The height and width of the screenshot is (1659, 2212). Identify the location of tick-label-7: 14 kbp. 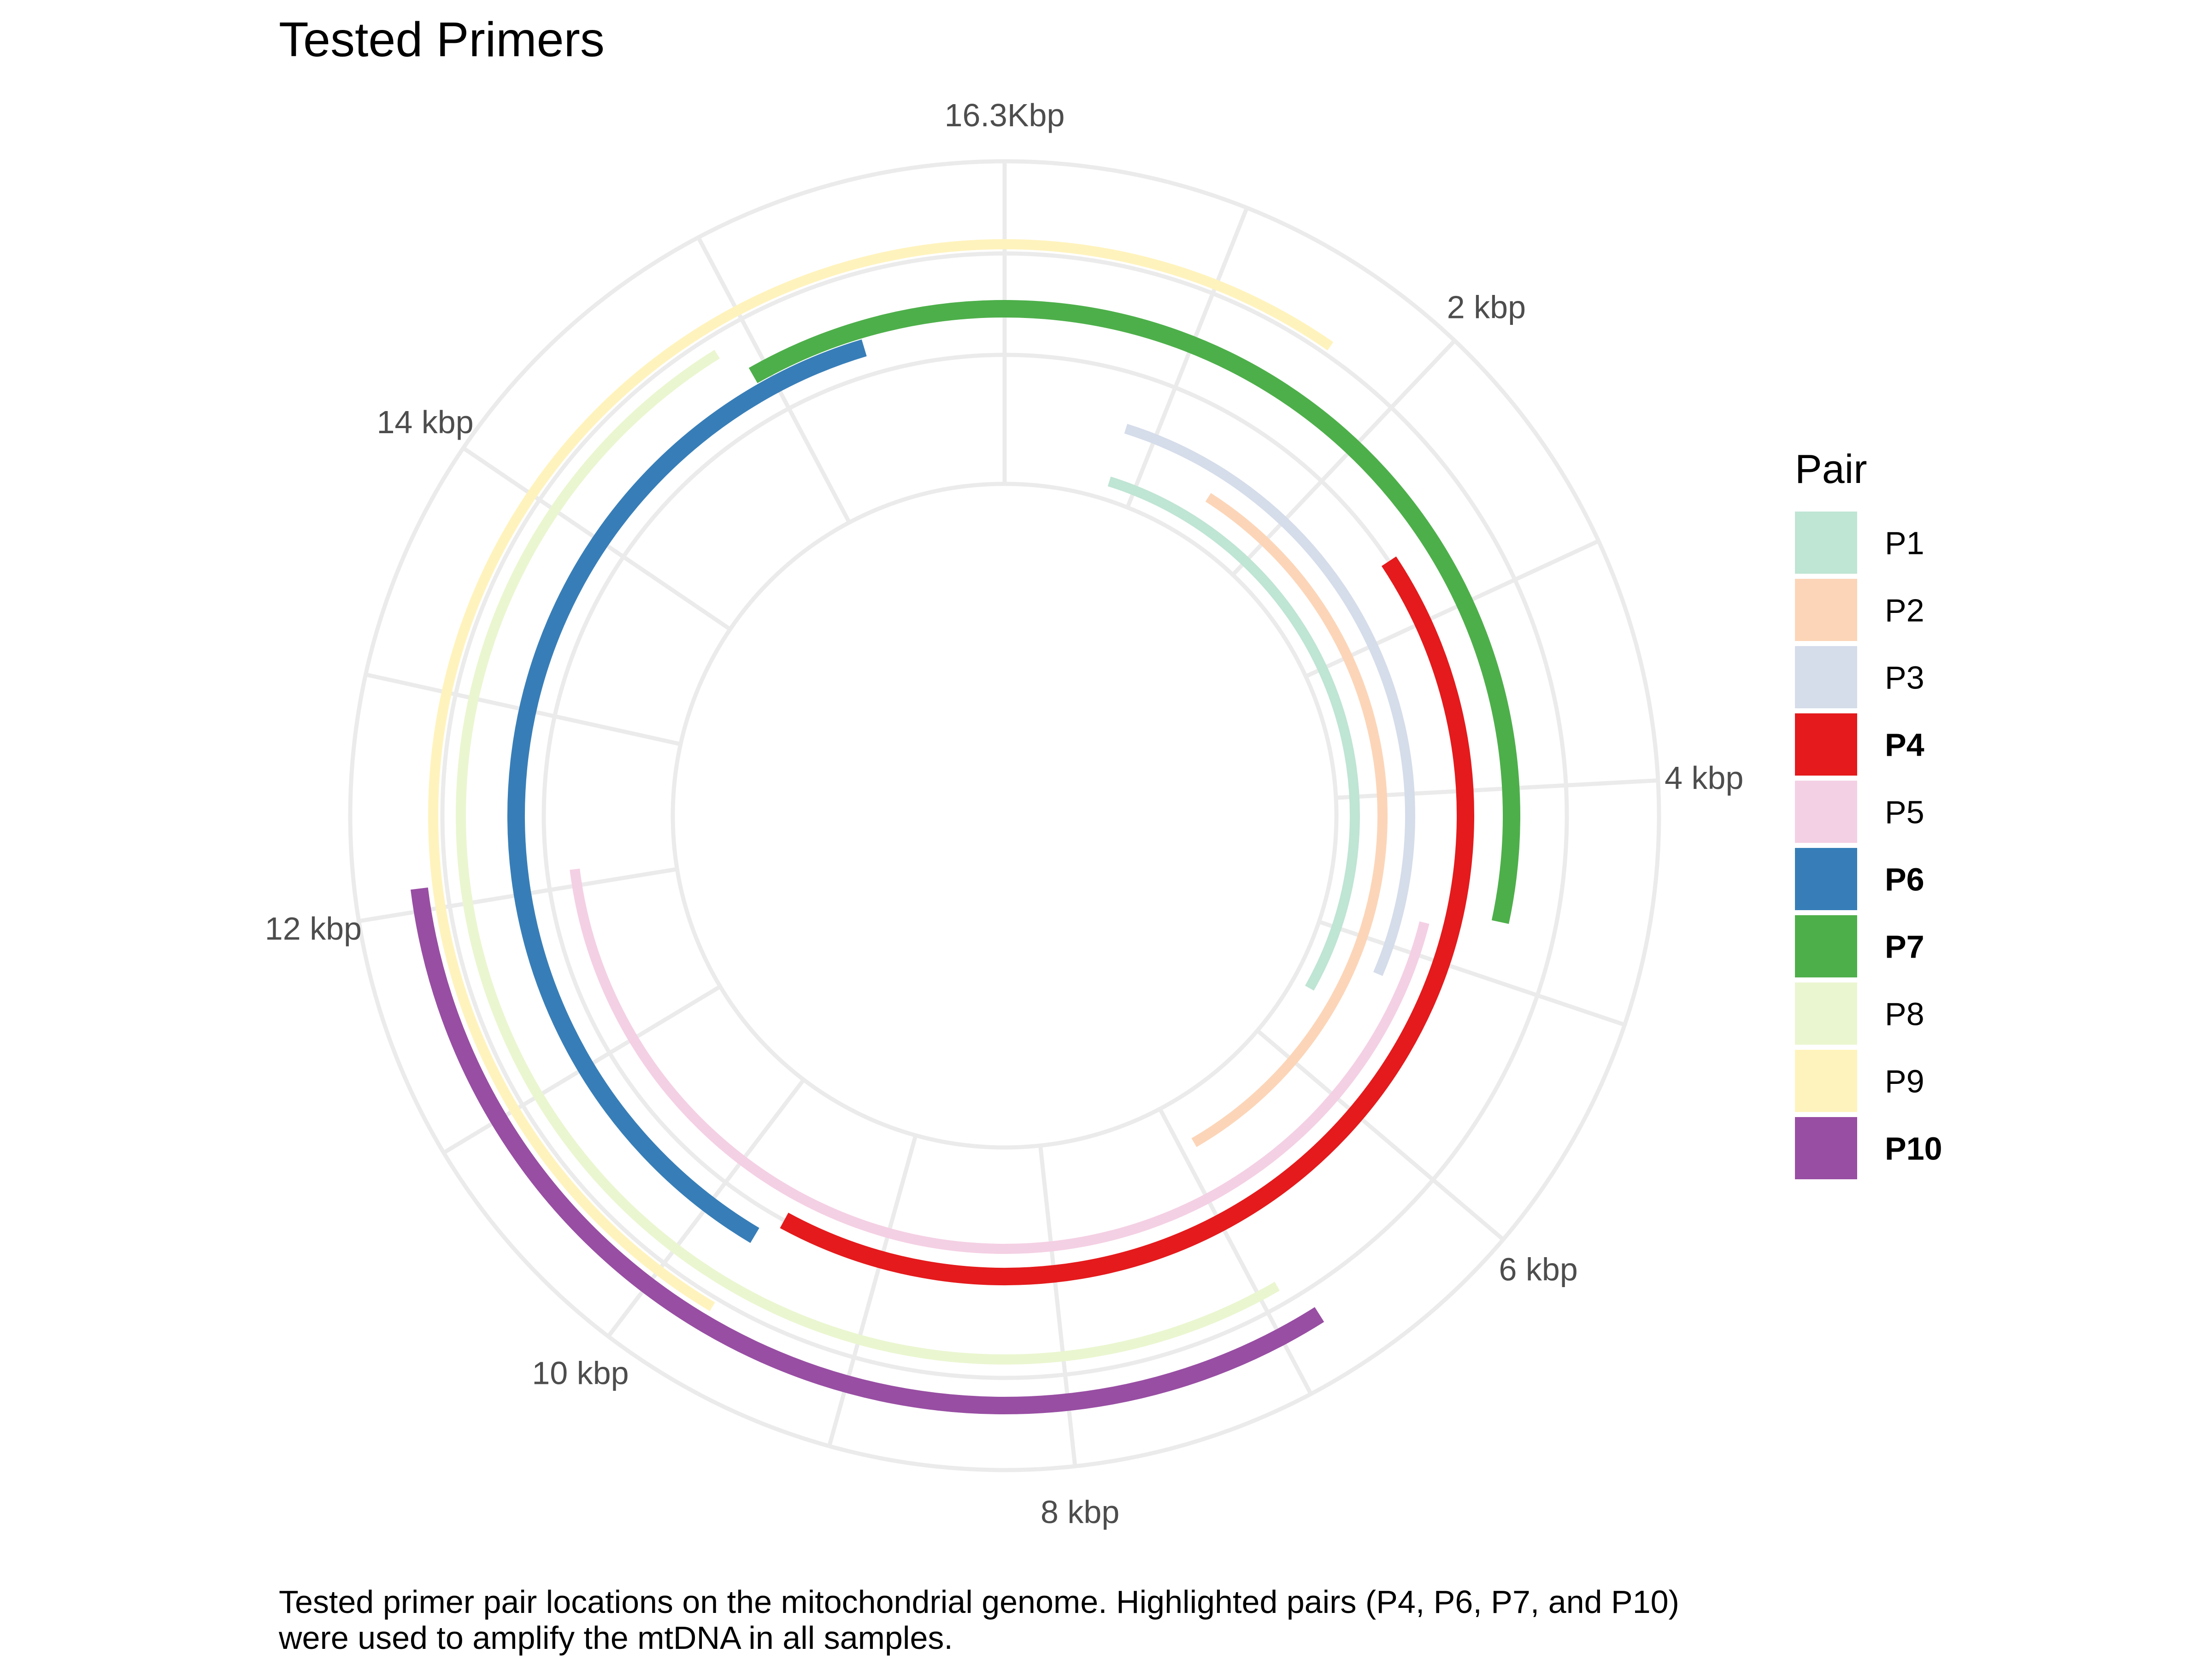
(425, 422).